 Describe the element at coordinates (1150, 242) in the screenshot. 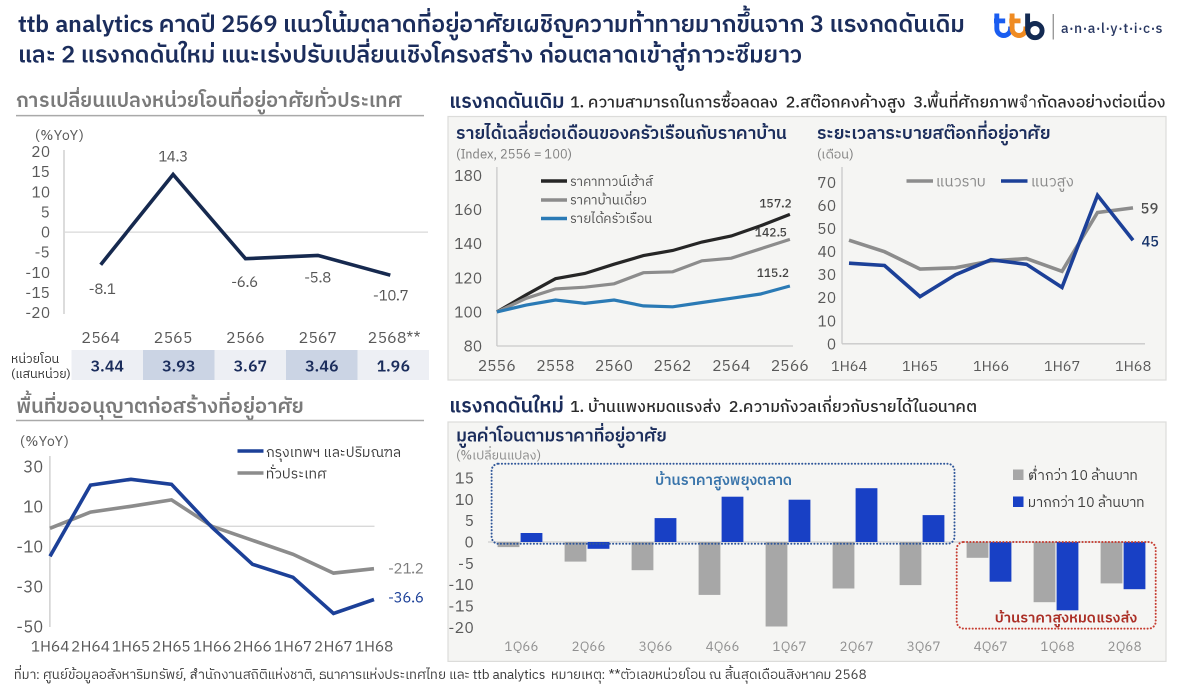

I see `svg-text: 45` at that location.